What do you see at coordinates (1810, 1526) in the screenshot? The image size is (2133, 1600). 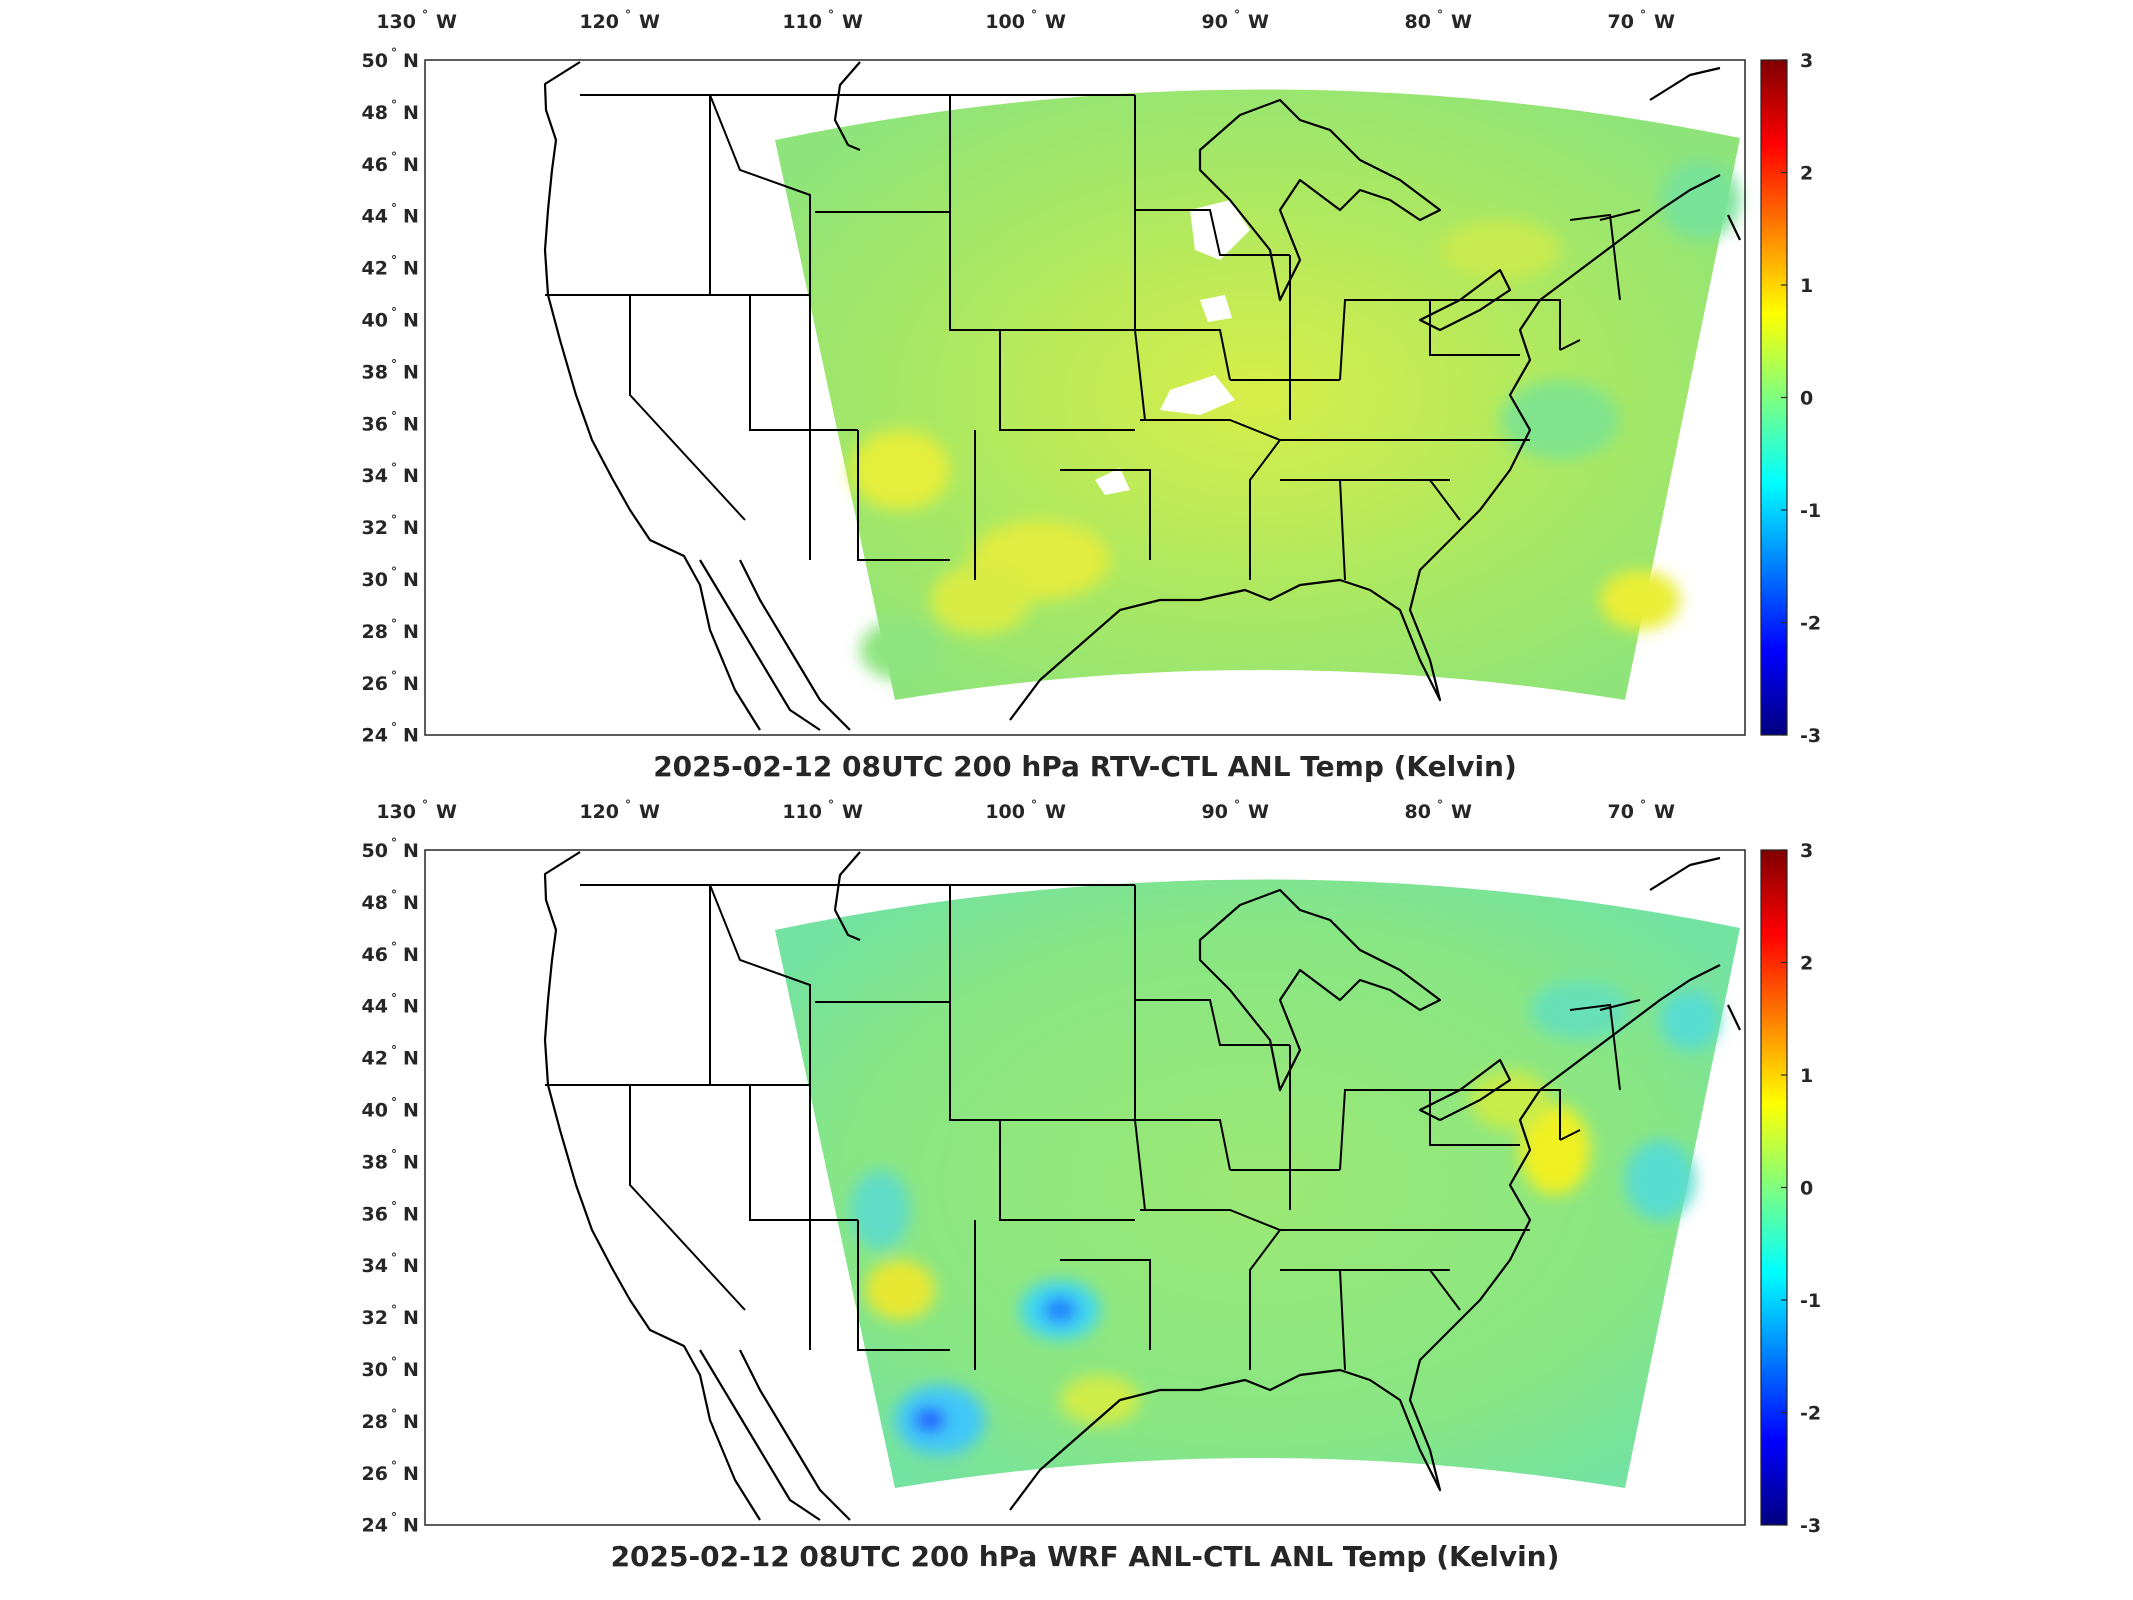 I see `colorbar-tick-label: -3` at bounding box center [1810, 1526].